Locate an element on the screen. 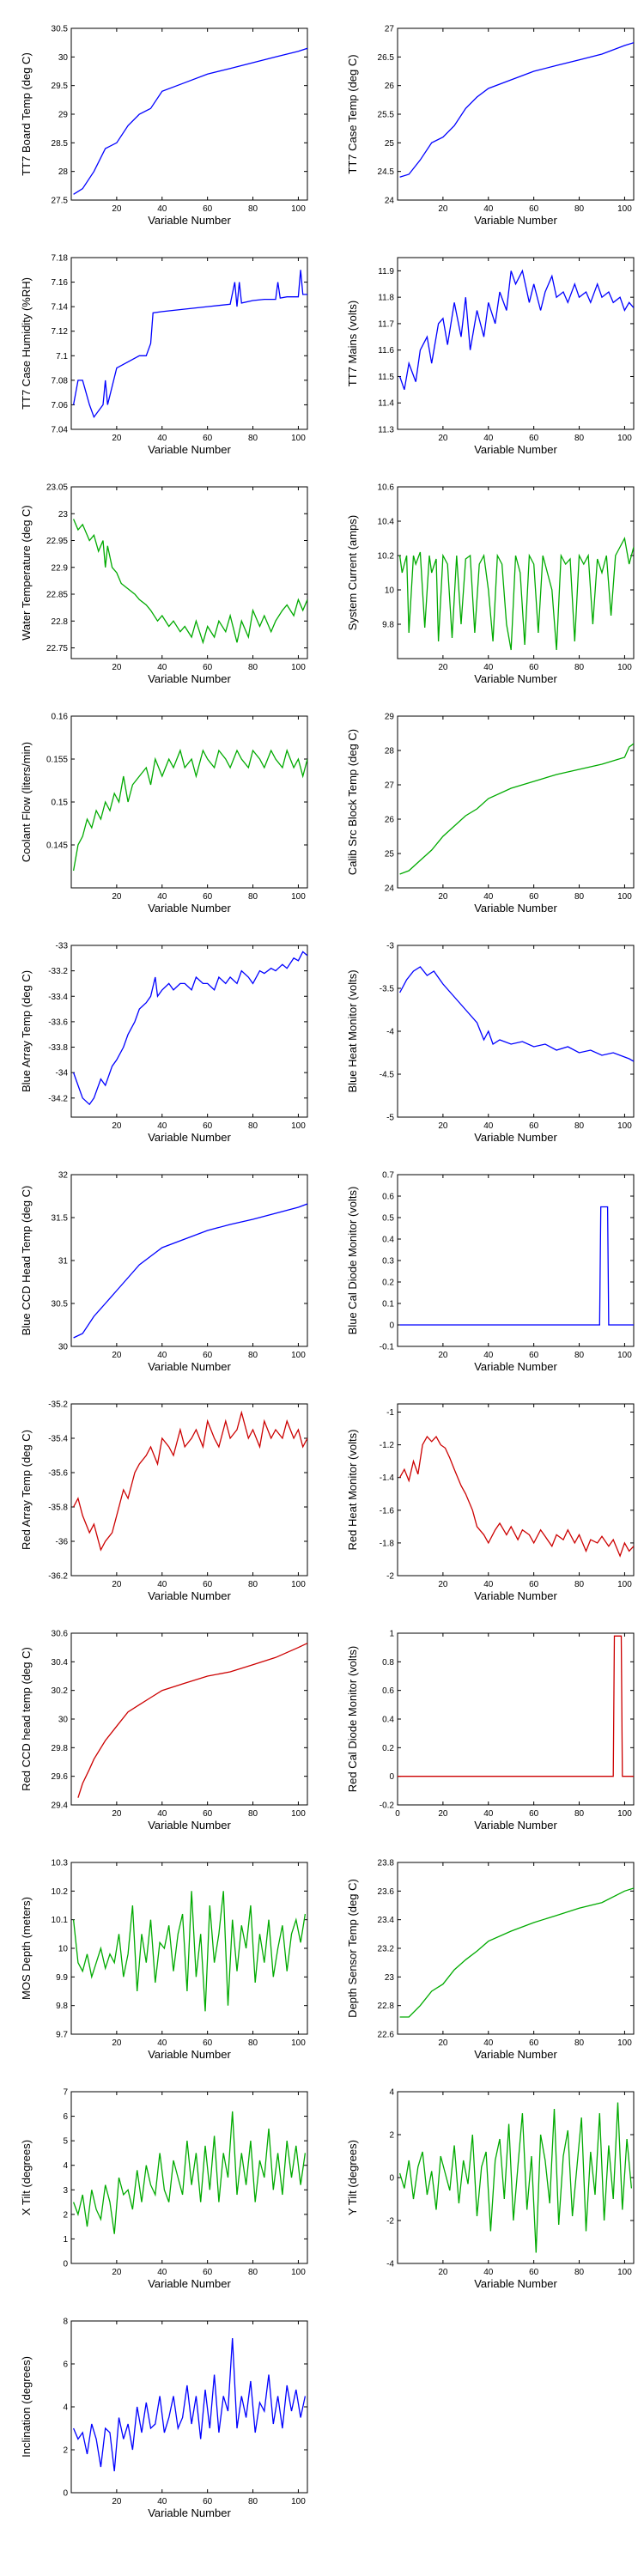 This screenshot has width=644, height=2576. y-tick-label: 0.8 is located at coordinates (388, 1663).